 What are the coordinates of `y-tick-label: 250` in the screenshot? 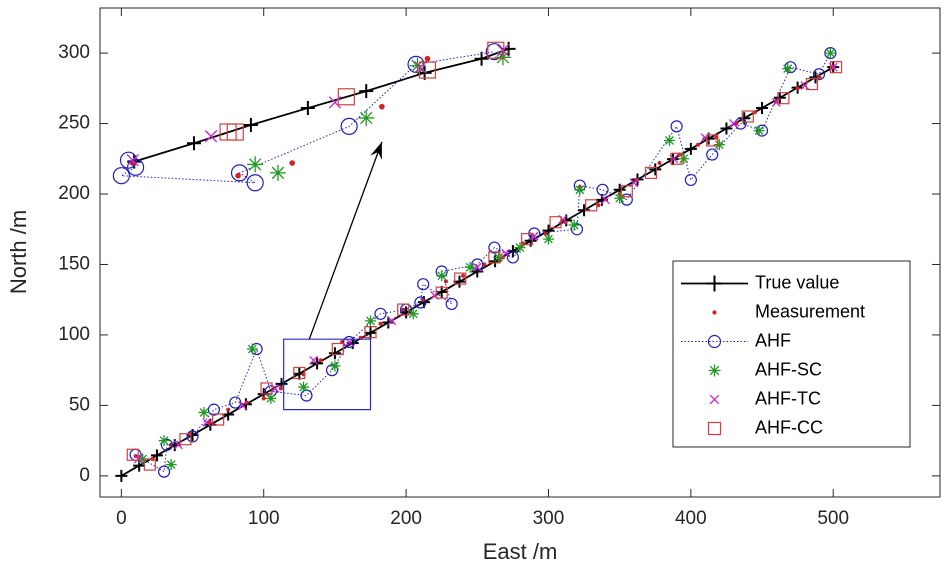 It's located at (74, 123).